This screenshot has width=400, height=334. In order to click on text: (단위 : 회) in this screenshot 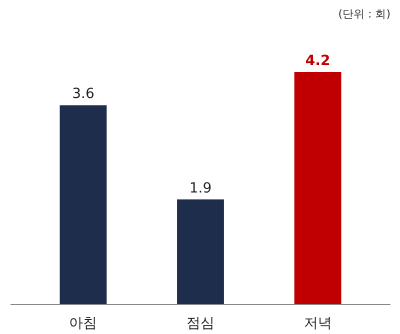, I will do `click(364, 14)`.